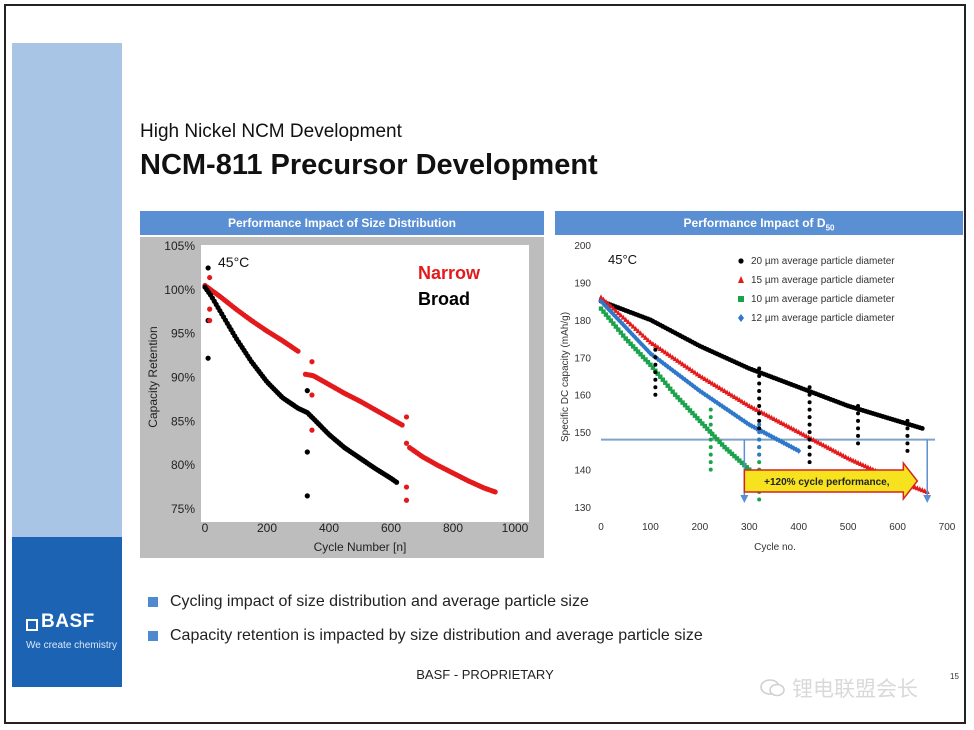 The image size is (974, 730). I want to click on x-tick-label: 600, so click(391, 528).